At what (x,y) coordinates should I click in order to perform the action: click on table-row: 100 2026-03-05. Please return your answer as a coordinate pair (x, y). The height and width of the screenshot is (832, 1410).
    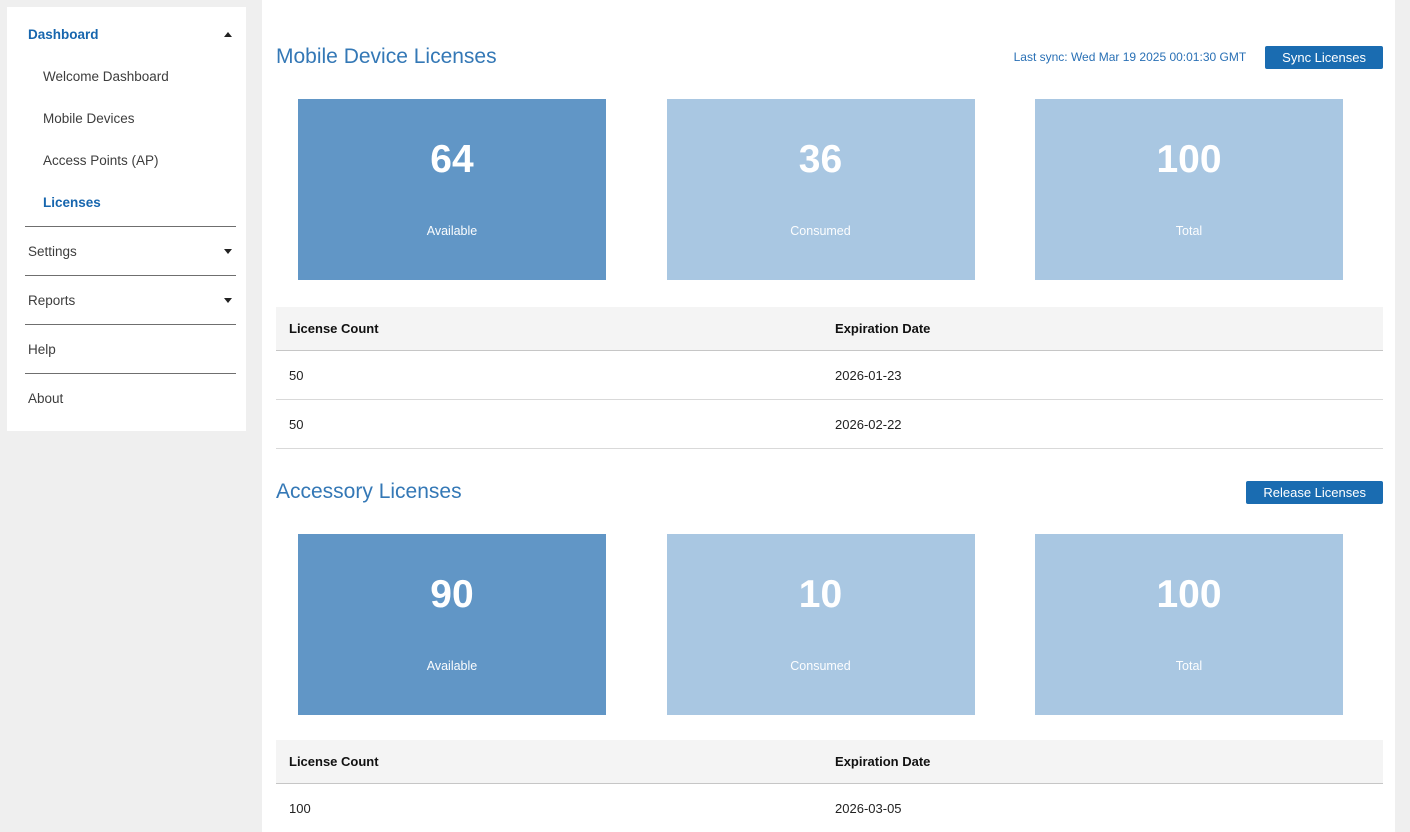
    Looking at the image, I should click on (829, 808).